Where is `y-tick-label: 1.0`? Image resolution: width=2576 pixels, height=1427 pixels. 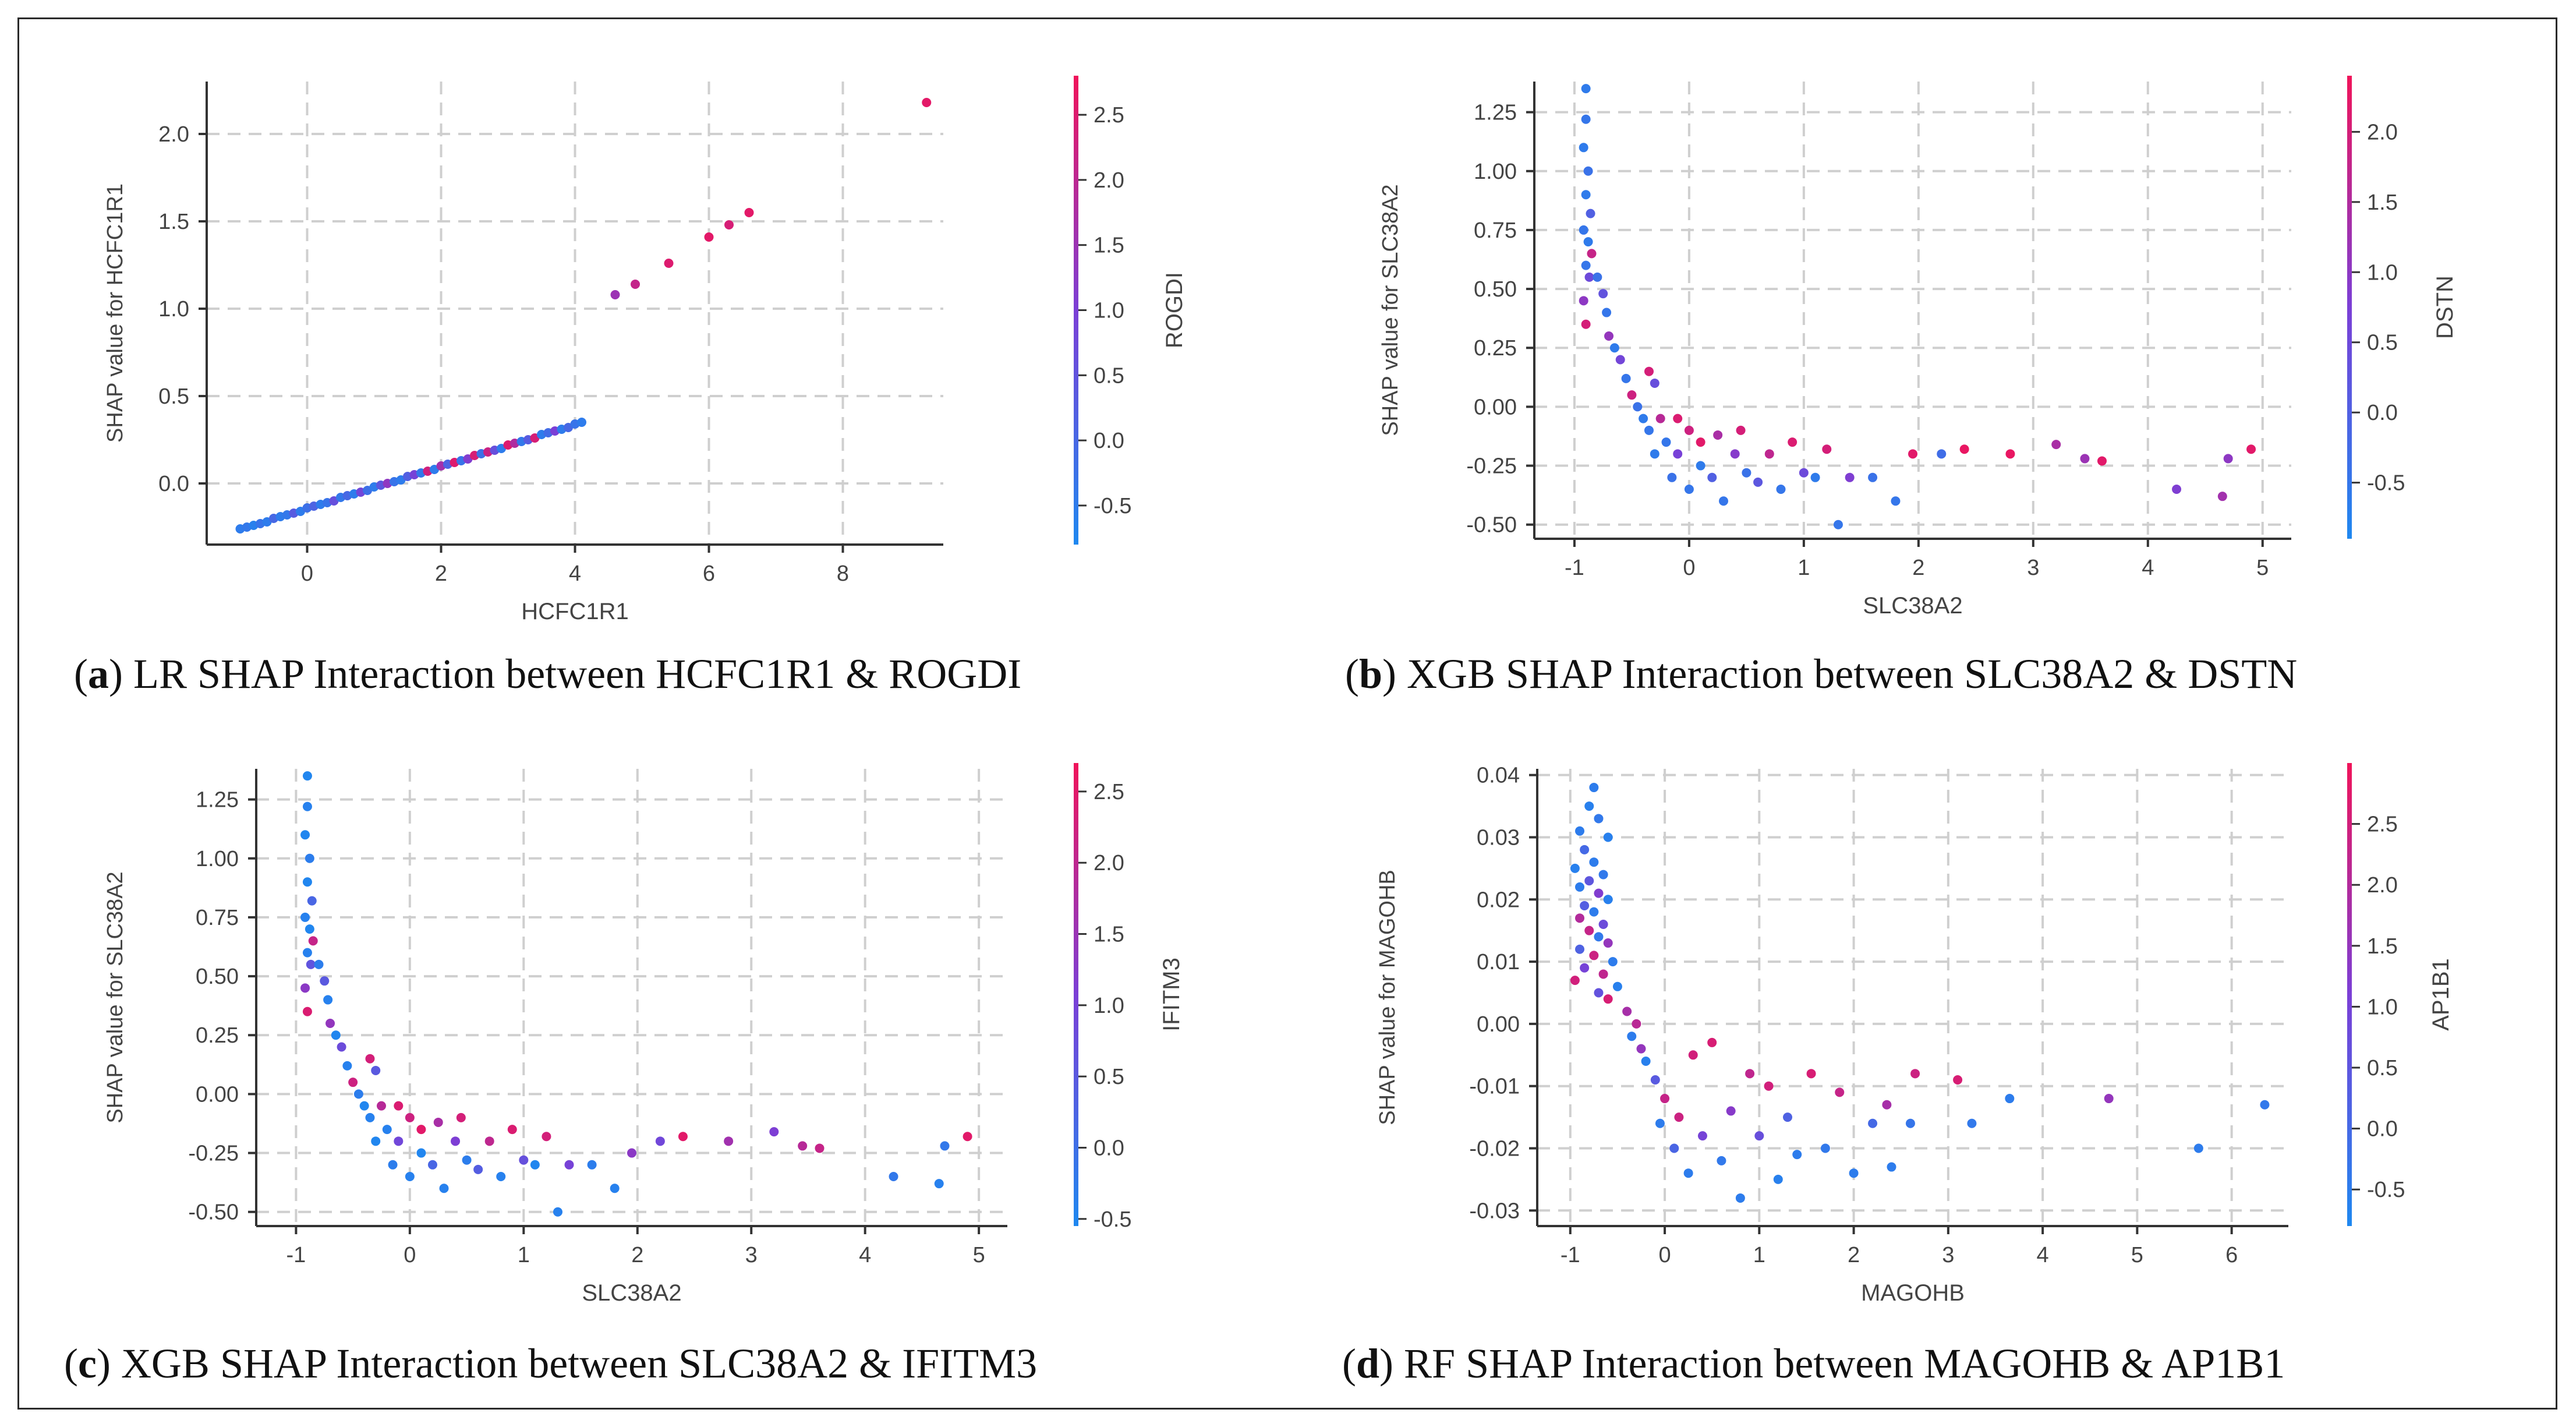
y-tick-label: 1.0 is located at coordinates (173, 309).